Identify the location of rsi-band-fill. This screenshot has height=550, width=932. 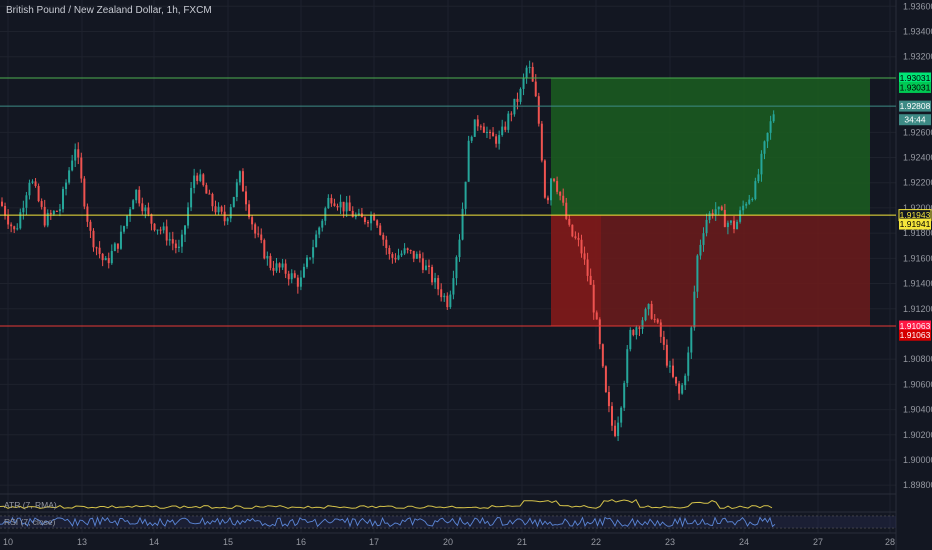
(448, 522).